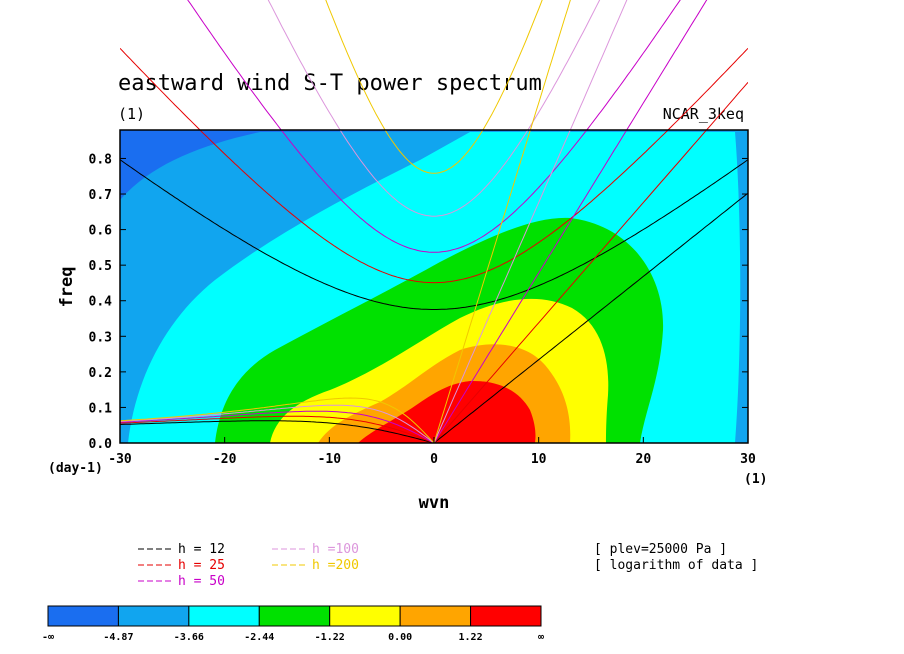  Describe the element at coordinates (131, 114) in the screenshot. I see `subtitle-left: (1)` at that location.